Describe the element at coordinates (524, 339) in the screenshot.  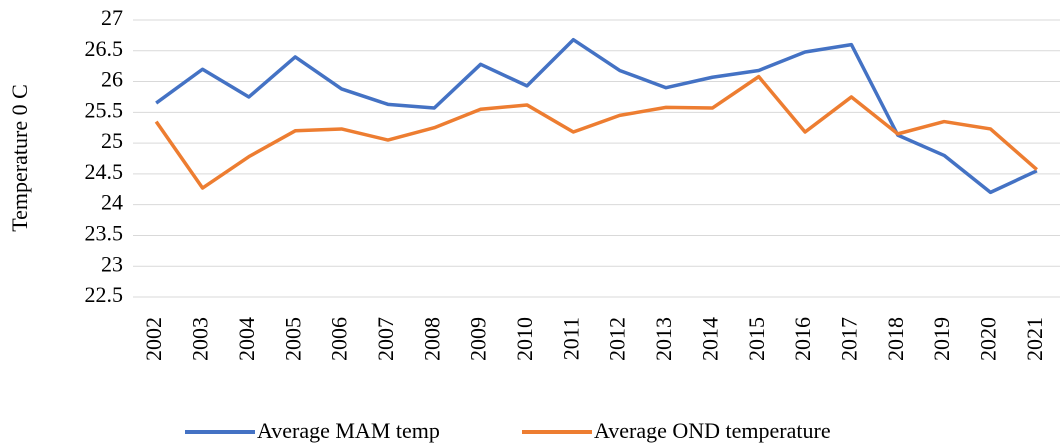
I see `x-tick-label: 2010` at that location.